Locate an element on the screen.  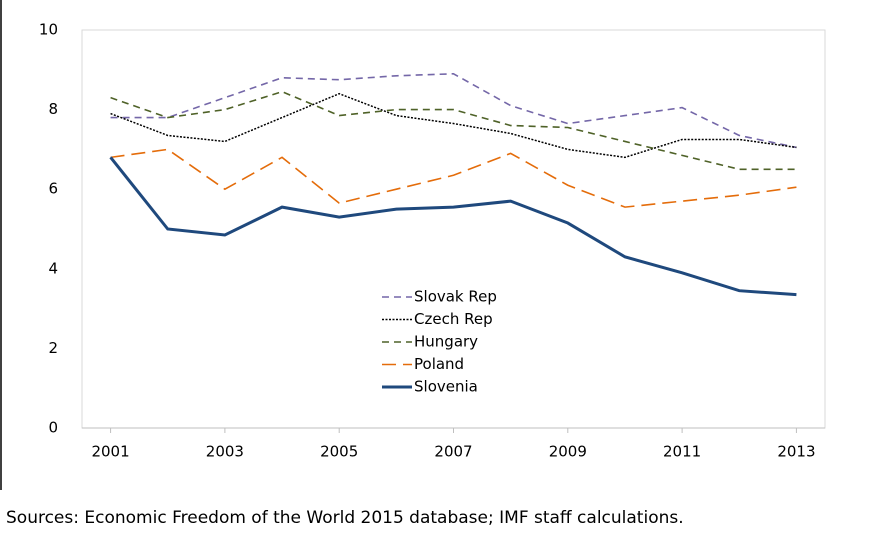
legend-label: Hungary is located at coordinates (446, 342).